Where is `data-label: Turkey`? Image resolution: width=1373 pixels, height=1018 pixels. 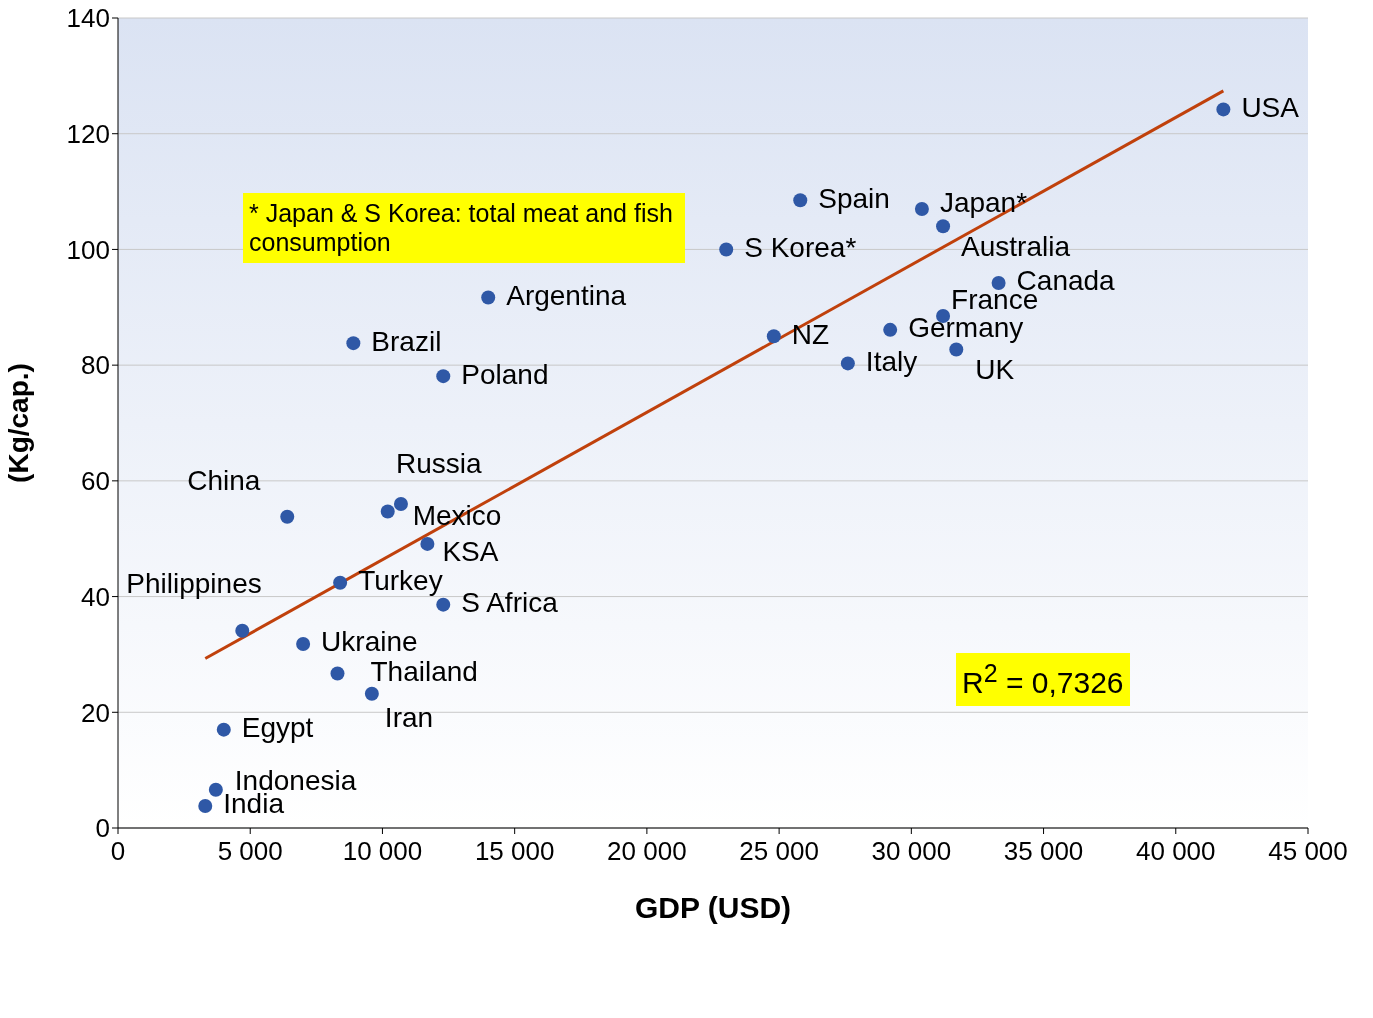 data-label: Turkey is located at coordinates (400, 581).